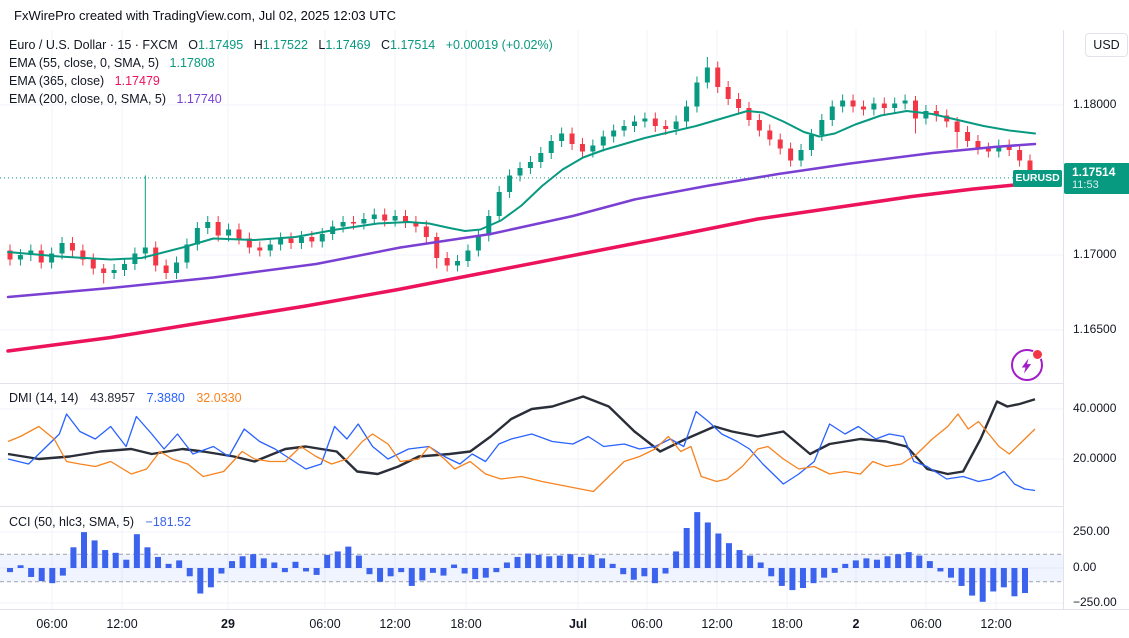 The image size is (1129, 638). What do you see at coordinates (258, 45) in the screenshot?
I see `high-label: H` at bounding box center [258, 45].